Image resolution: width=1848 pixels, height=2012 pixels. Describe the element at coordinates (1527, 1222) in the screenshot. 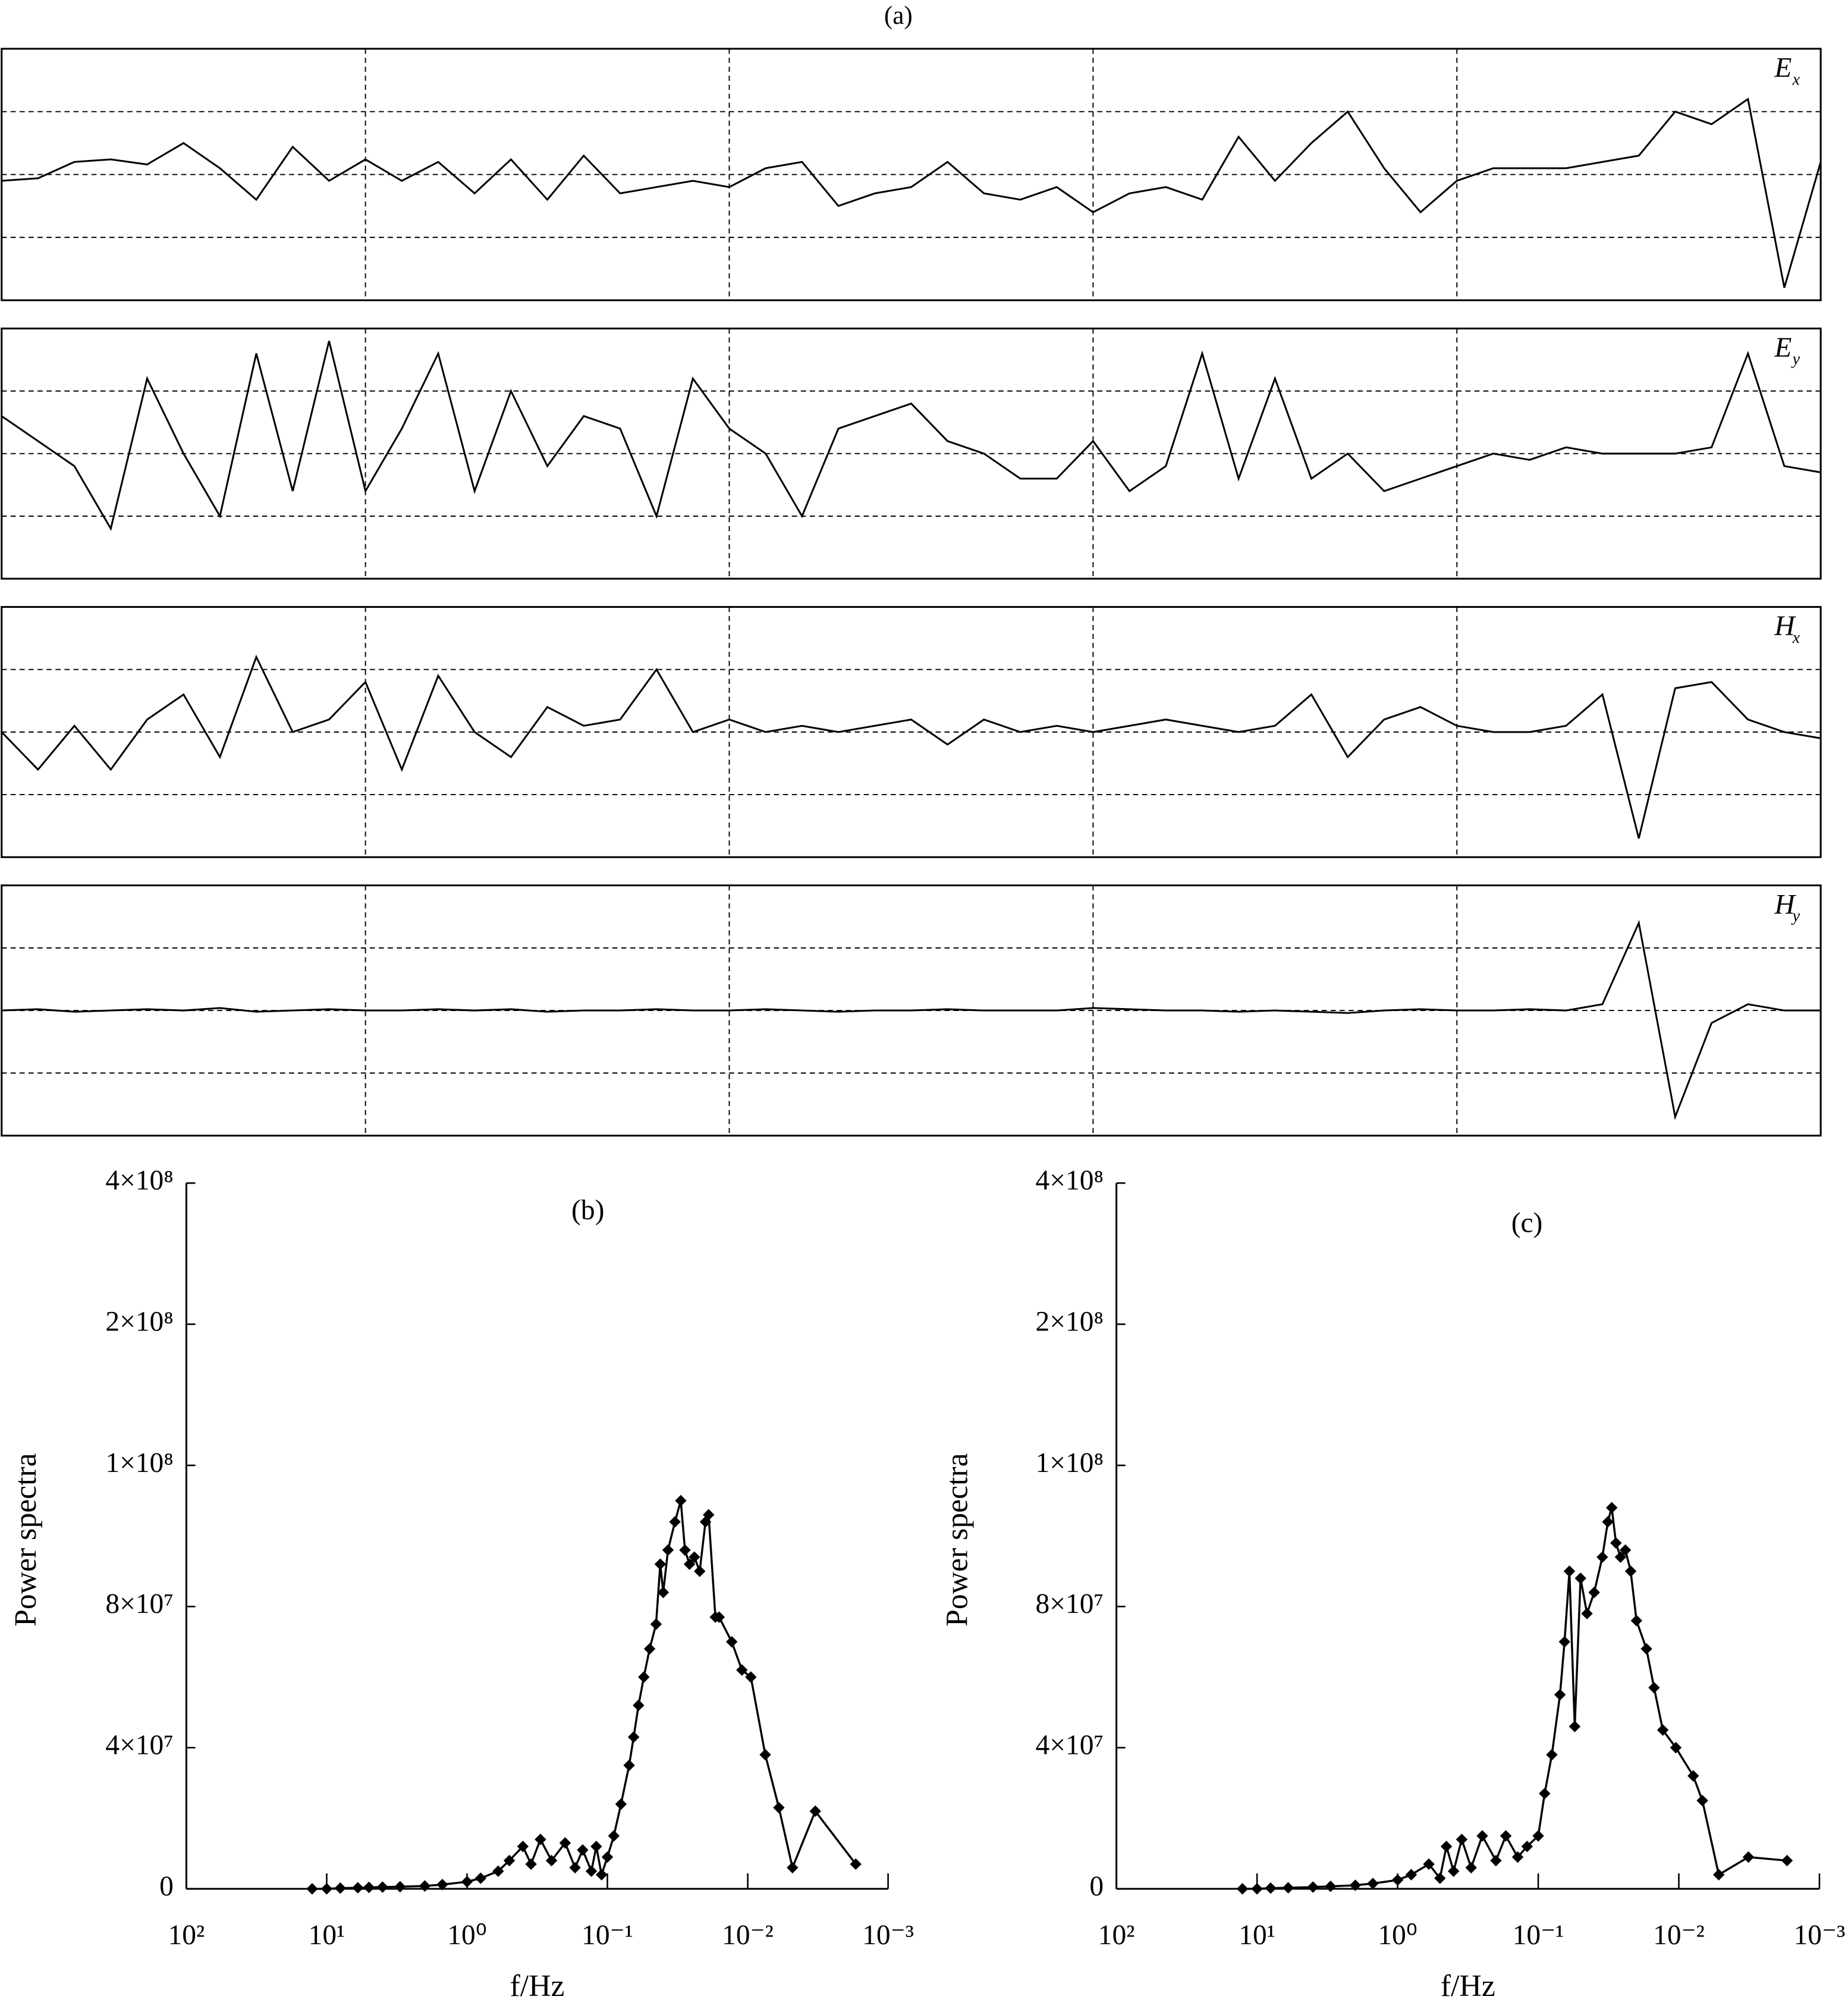

I see `panel-title: (c)` at that location.